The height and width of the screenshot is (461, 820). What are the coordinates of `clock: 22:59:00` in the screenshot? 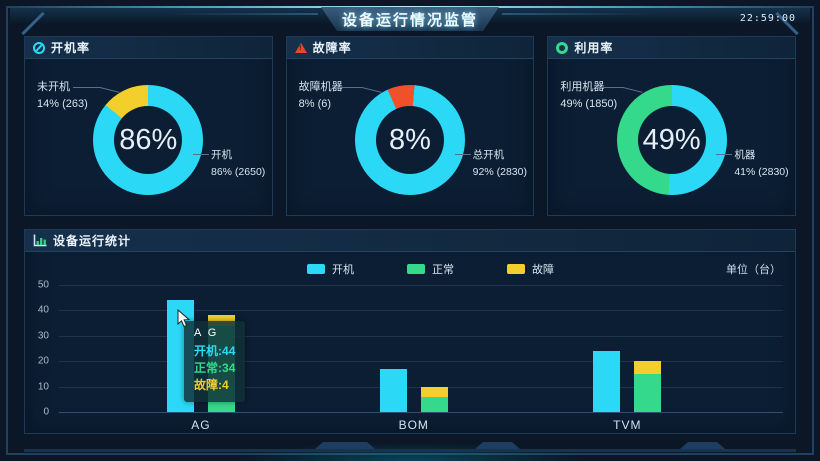 It's located at (767, 18).